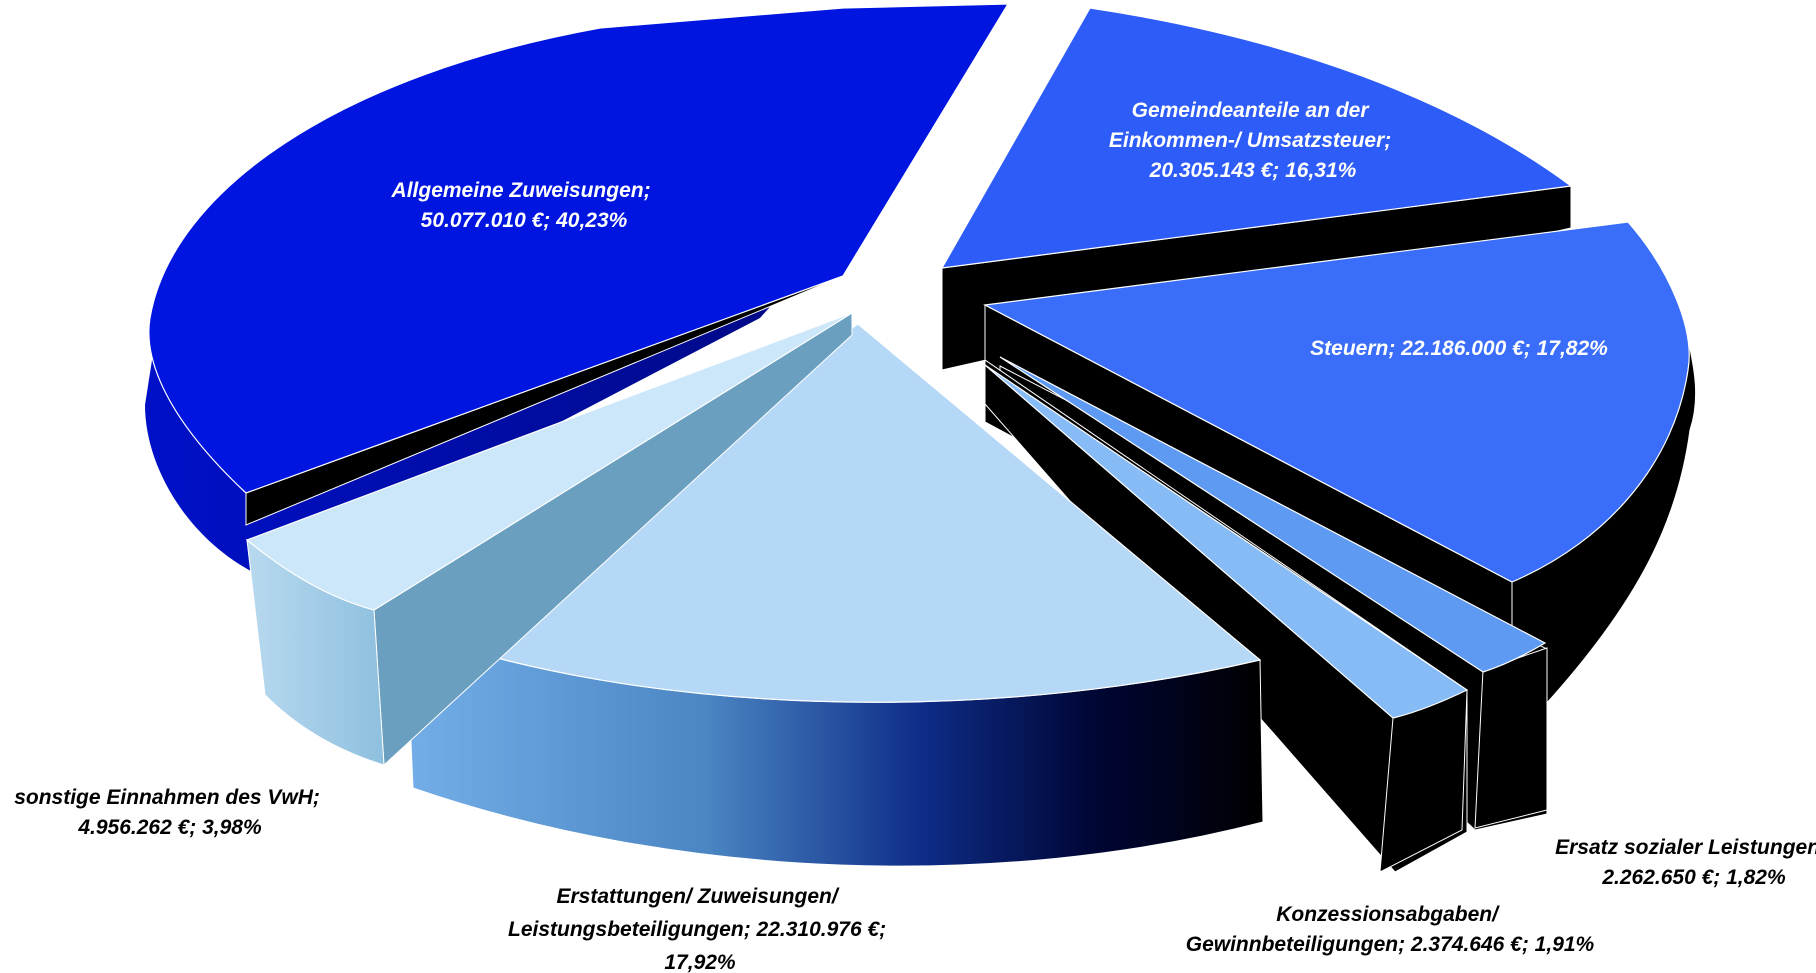 The height and width of the screenshot is (973, 1816). Describe the element at coordinates (549, 461) in the screenshot. I see `slice-sonstige-top` at that location.